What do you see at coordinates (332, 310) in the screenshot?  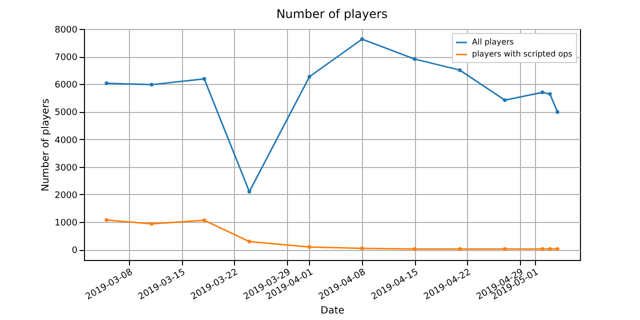 I see `x-axis-title: Date` at bounding box center [332, 310].